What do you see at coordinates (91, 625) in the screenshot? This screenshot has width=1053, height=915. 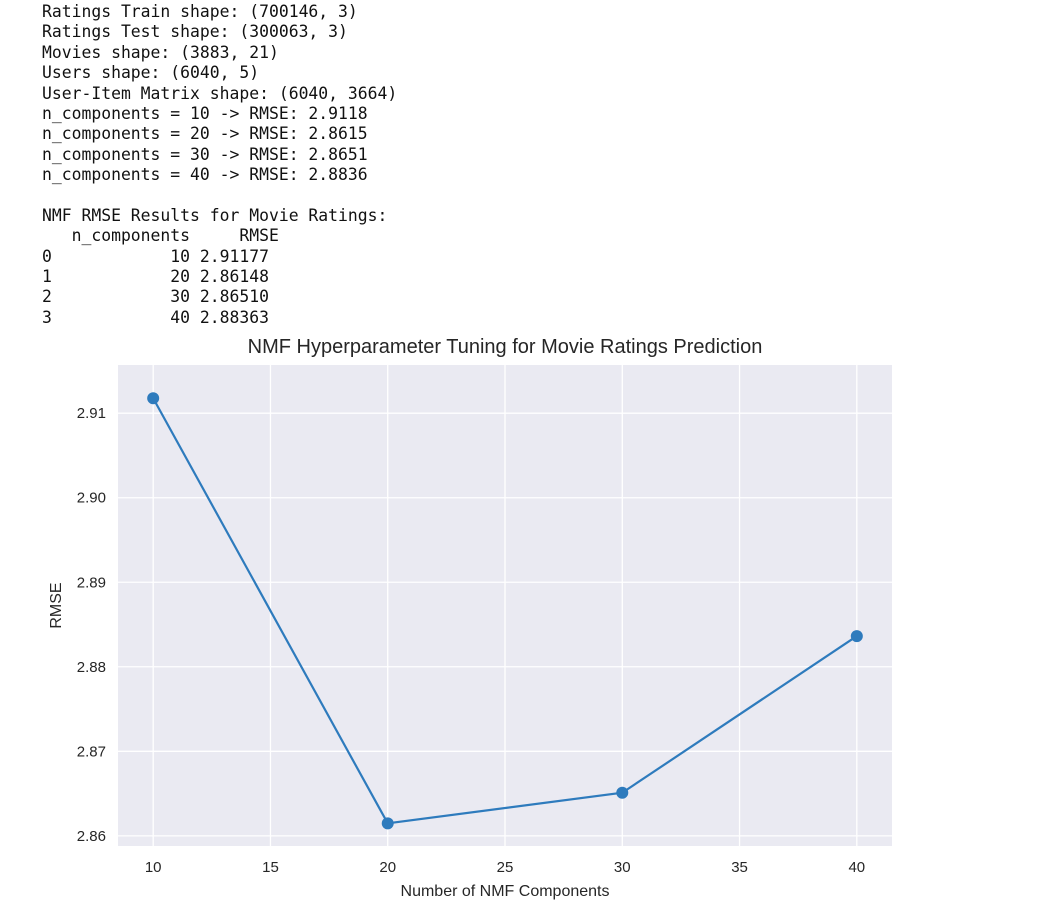 I see `y-tick-labels: 2.86 2.87 2.88 2.89 2.90 2.91` at bounding box center [91, 625].